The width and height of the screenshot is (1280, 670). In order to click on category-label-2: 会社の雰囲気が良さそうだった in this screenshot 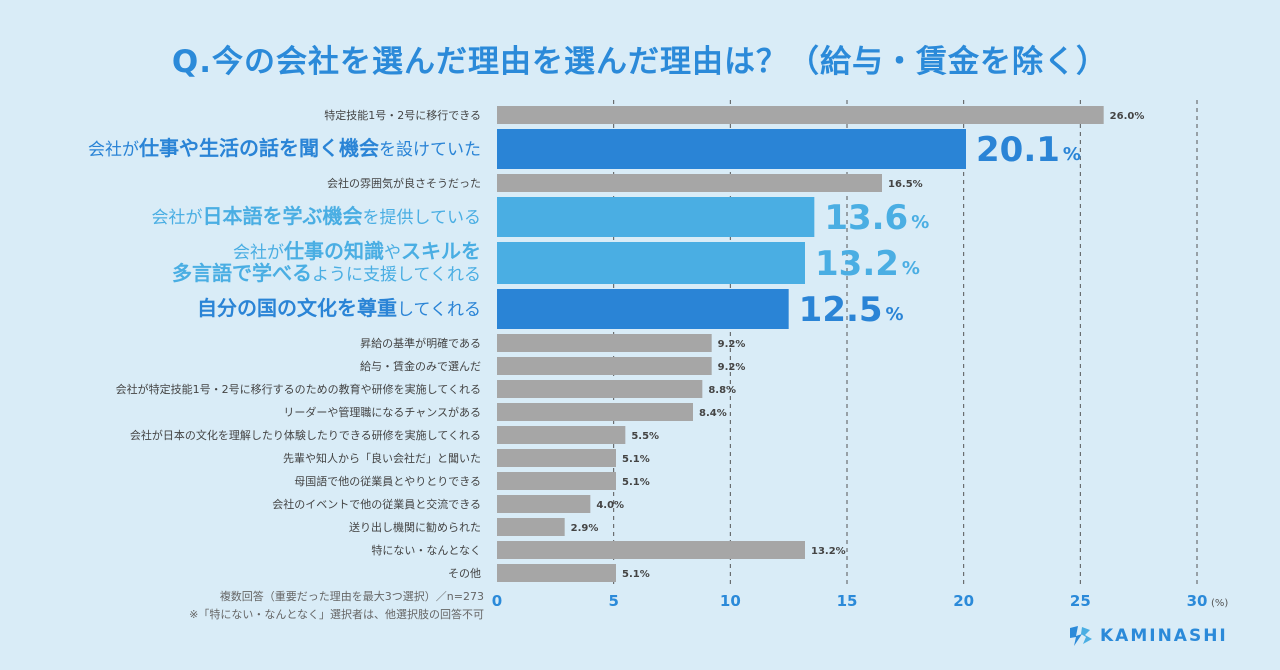, I will do `click(404, 183)`.